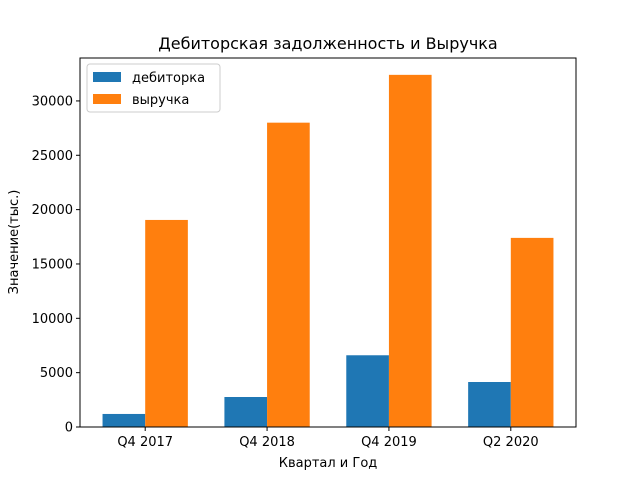 The height and width of the screenshot is (484, 640). Describe the element at coordinates (52, 101) in the screenshot. I see `y-tick-label: 30000` at that location.